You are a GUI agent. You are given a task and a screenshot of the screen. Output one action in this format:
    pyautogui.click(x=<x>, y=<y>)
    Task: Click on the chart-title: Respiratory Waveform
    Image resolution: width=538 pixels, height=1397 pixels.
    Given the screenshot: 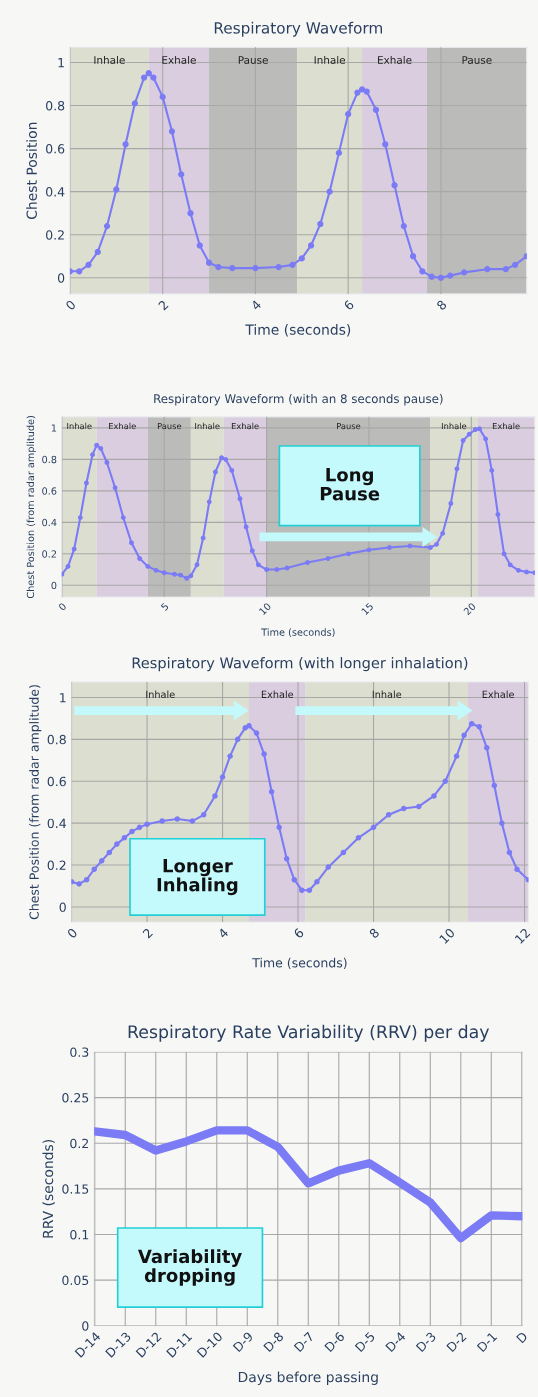 What is the action you would take?
    pyautogui.click(x=298, y=29)
    